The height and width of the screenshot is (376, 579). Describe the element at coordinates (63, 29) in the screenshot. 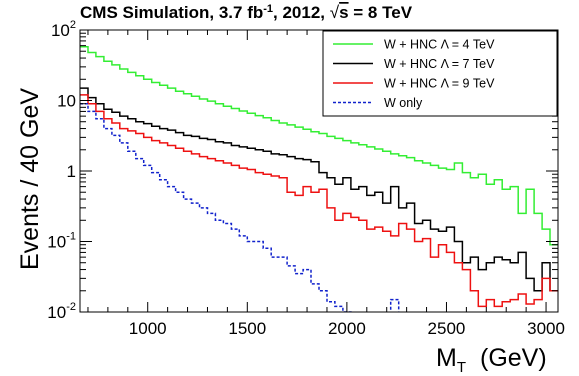

I see `y-tick-label: 10²` at that location.